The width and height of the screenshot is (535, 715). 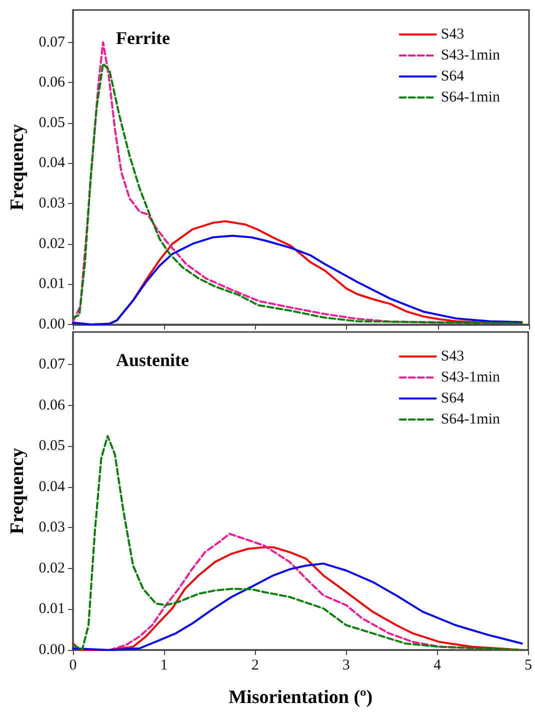 What do you see at coordinates (73, 666) in the screenshot?
I see `x-tick-label: 0` at bounding box center [73, 666].